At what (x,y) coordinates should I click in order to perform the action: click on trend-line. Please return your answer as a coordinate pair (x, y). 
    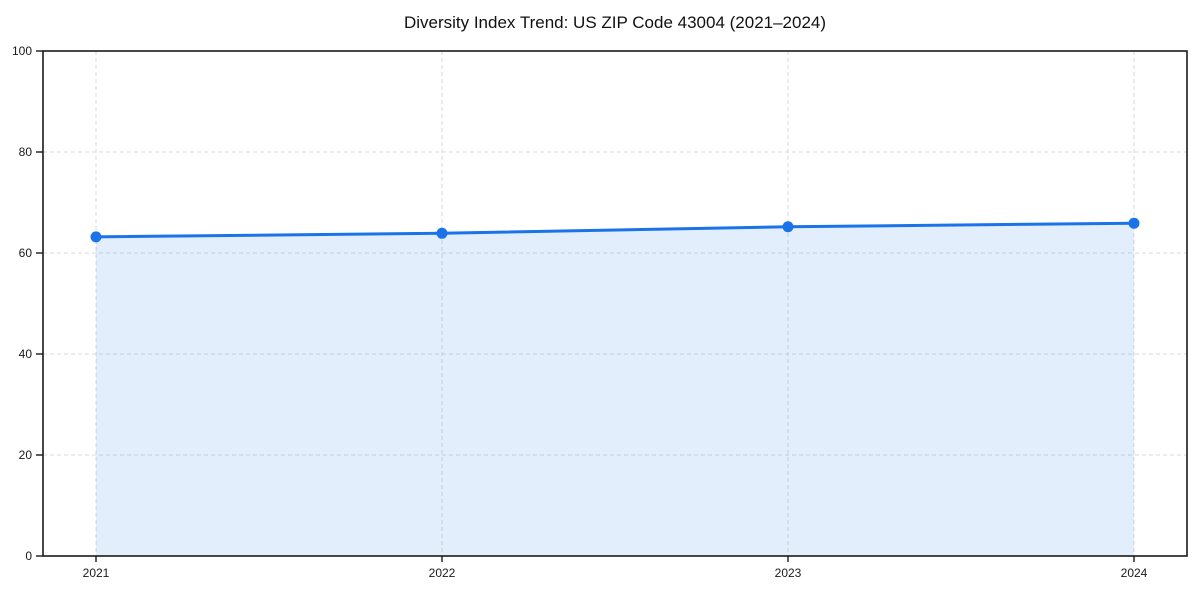
    Looking at the image, I should click on (615, 230).